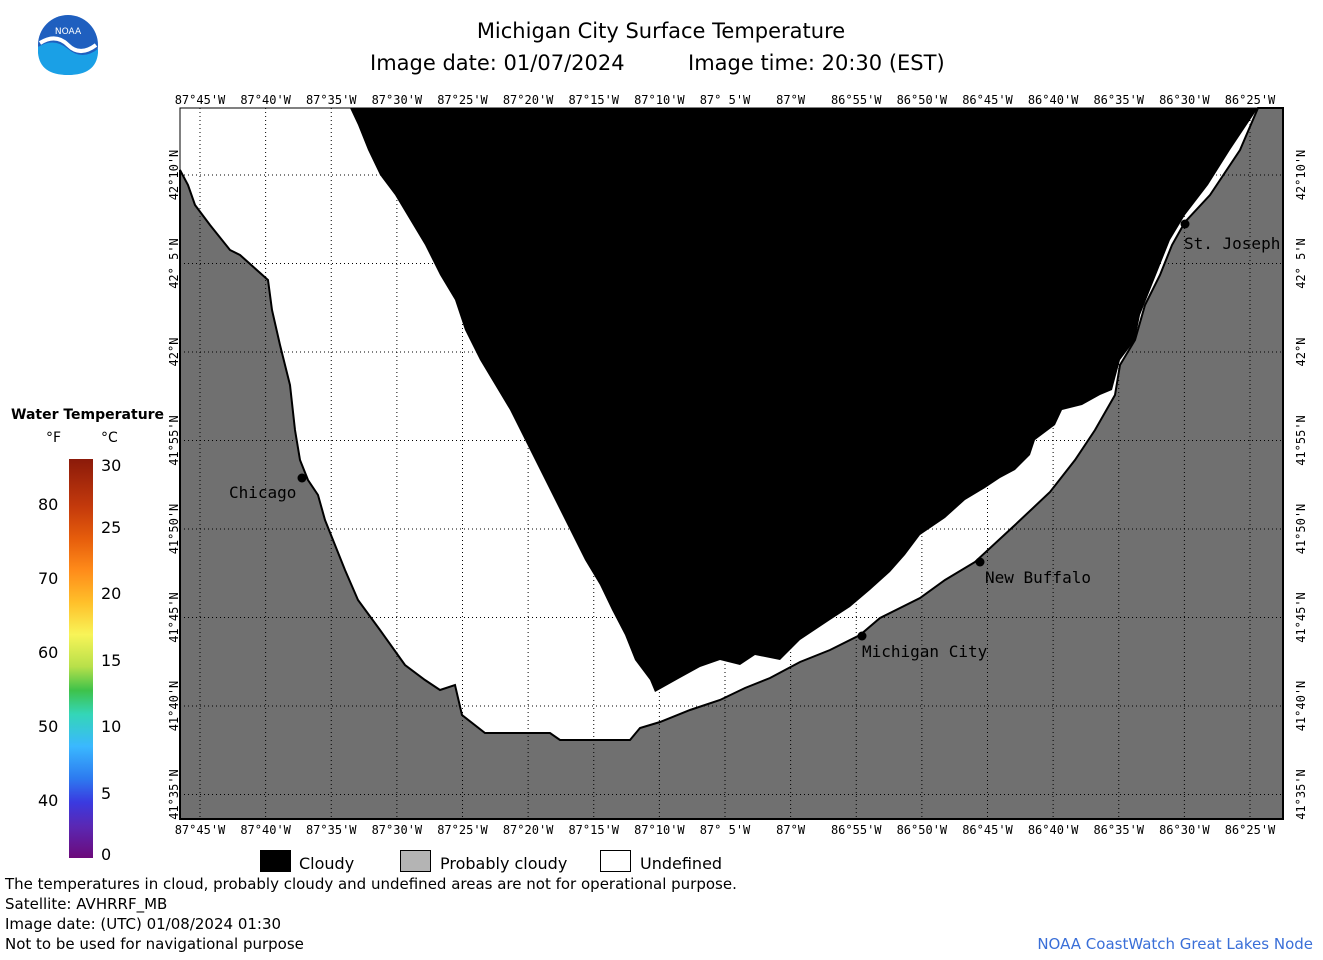 The height and width of the screenshot is (960, 1323). Describe the element at coordinates (925, 651) in the screenshot. I see `michigan-city-label: Michigan City` at that location.